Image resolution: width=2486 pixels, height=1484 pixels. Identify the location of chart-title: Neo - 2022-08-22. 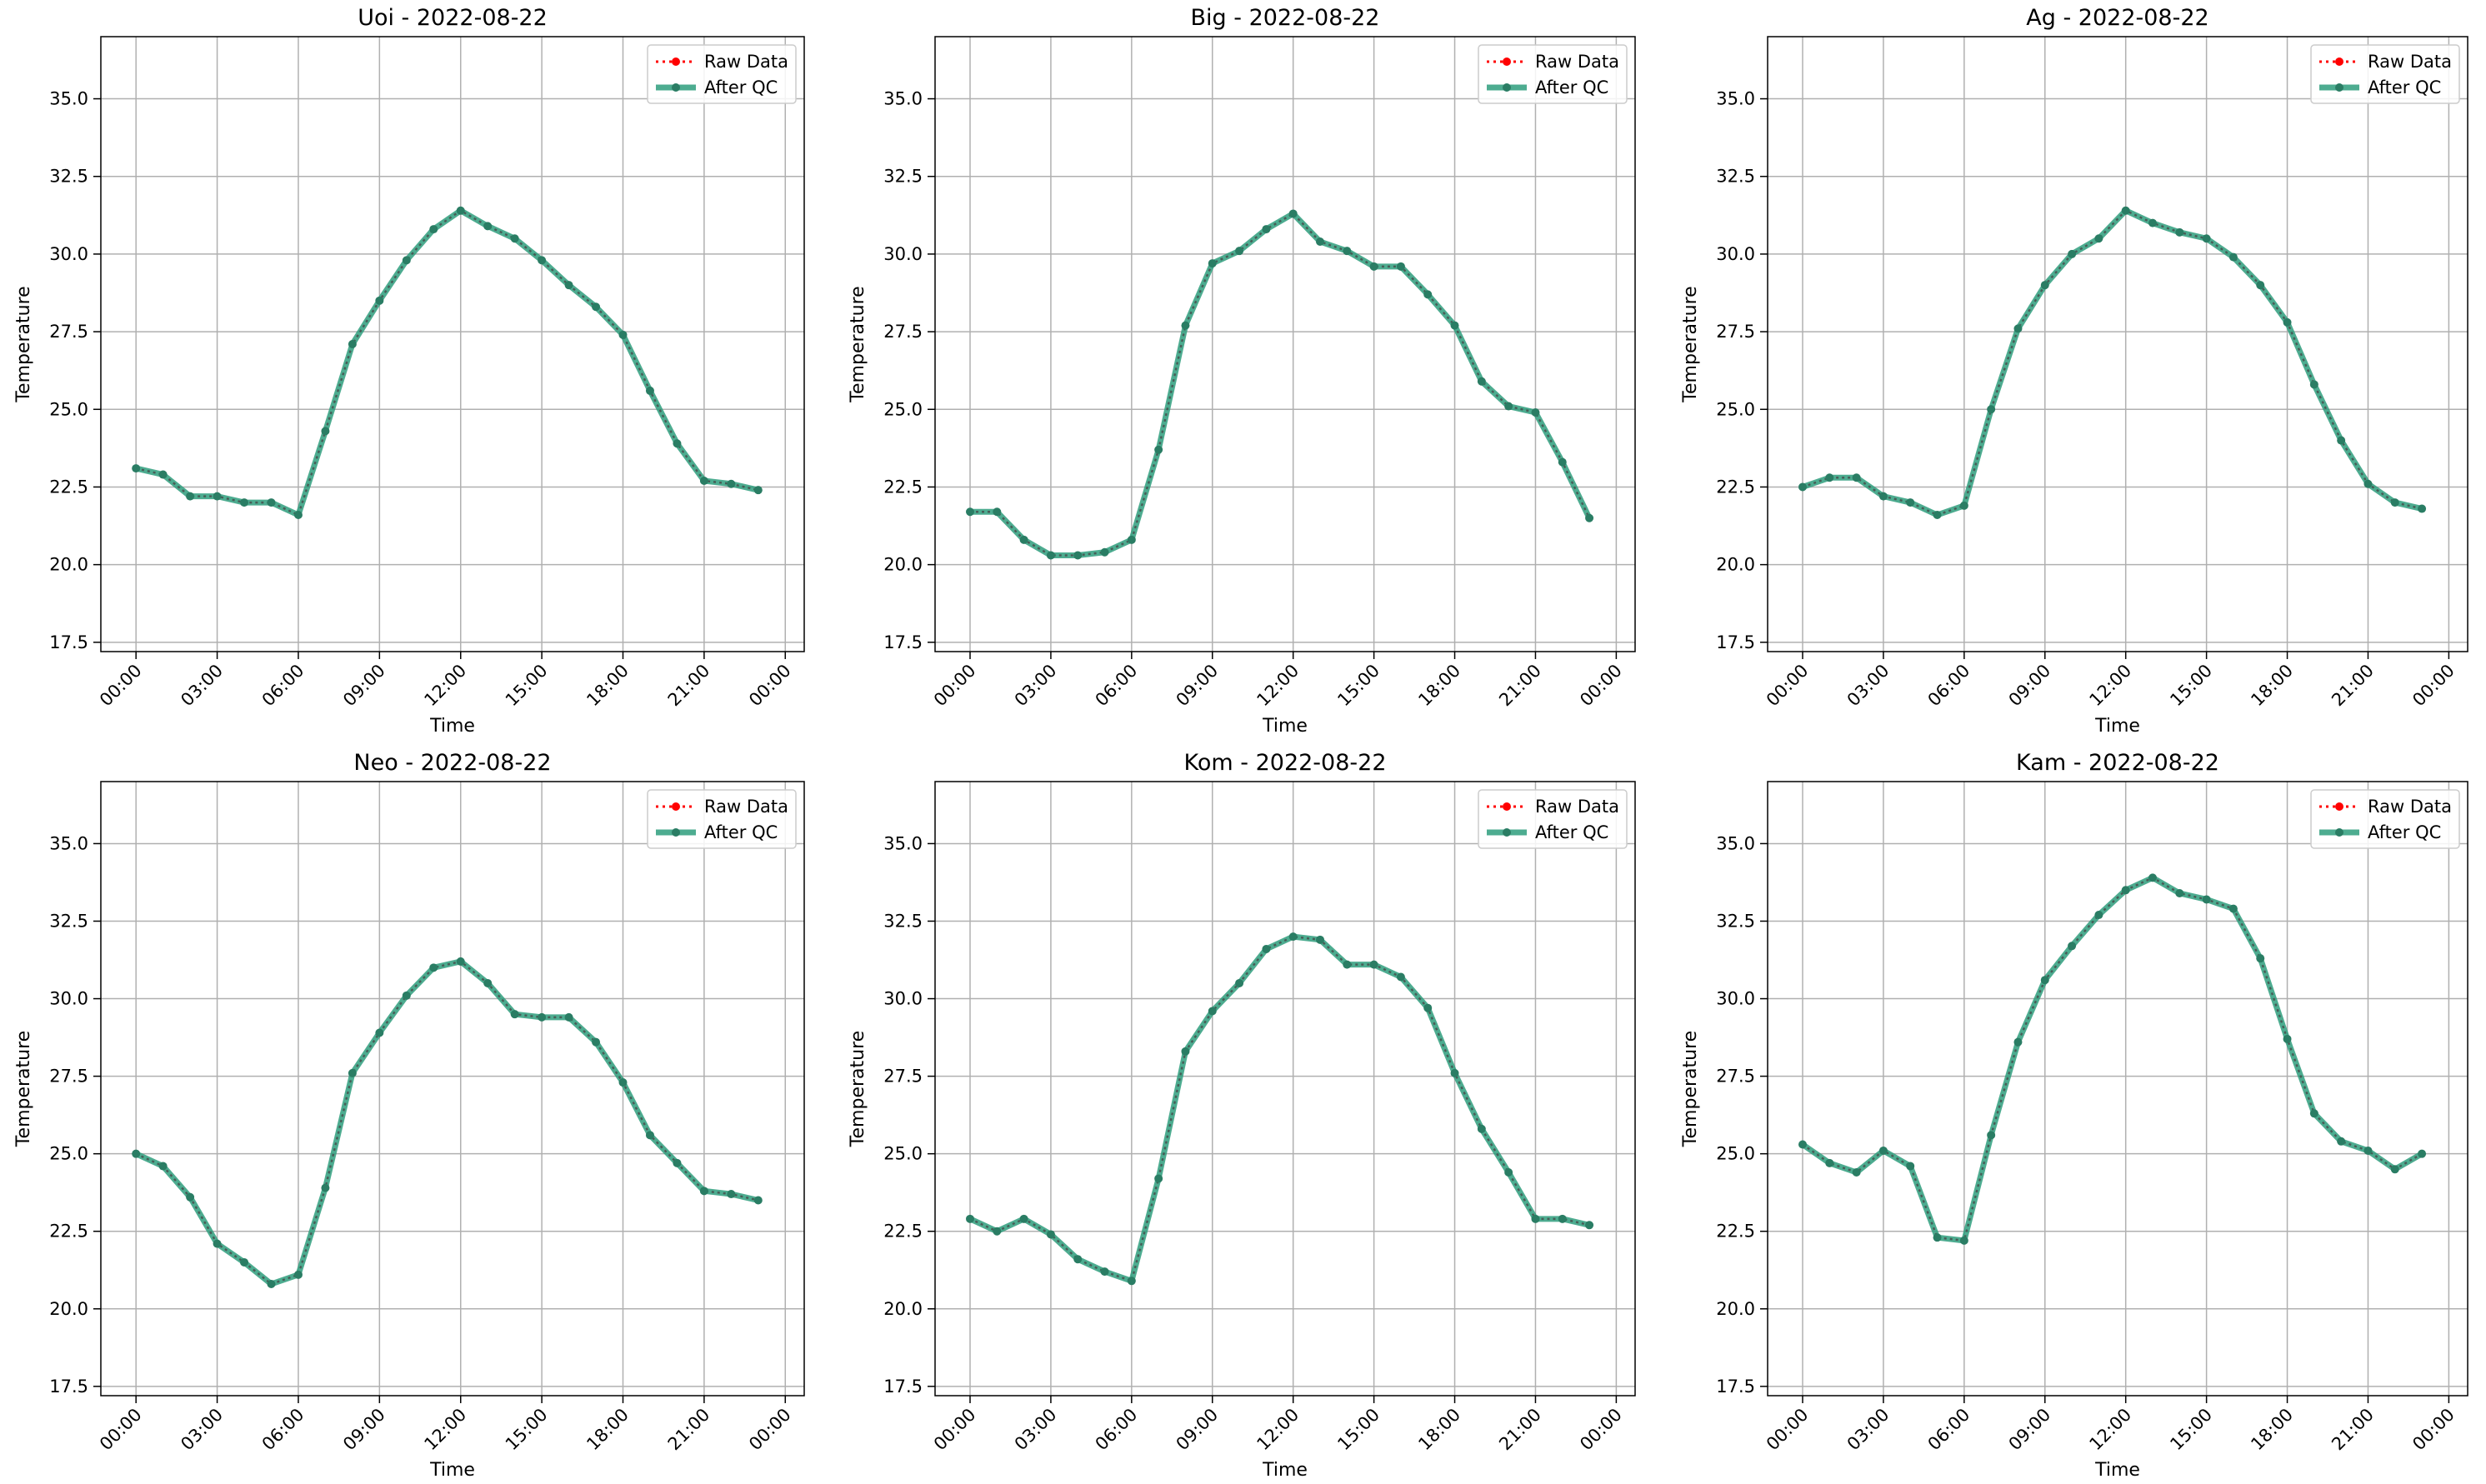
(452, 763).